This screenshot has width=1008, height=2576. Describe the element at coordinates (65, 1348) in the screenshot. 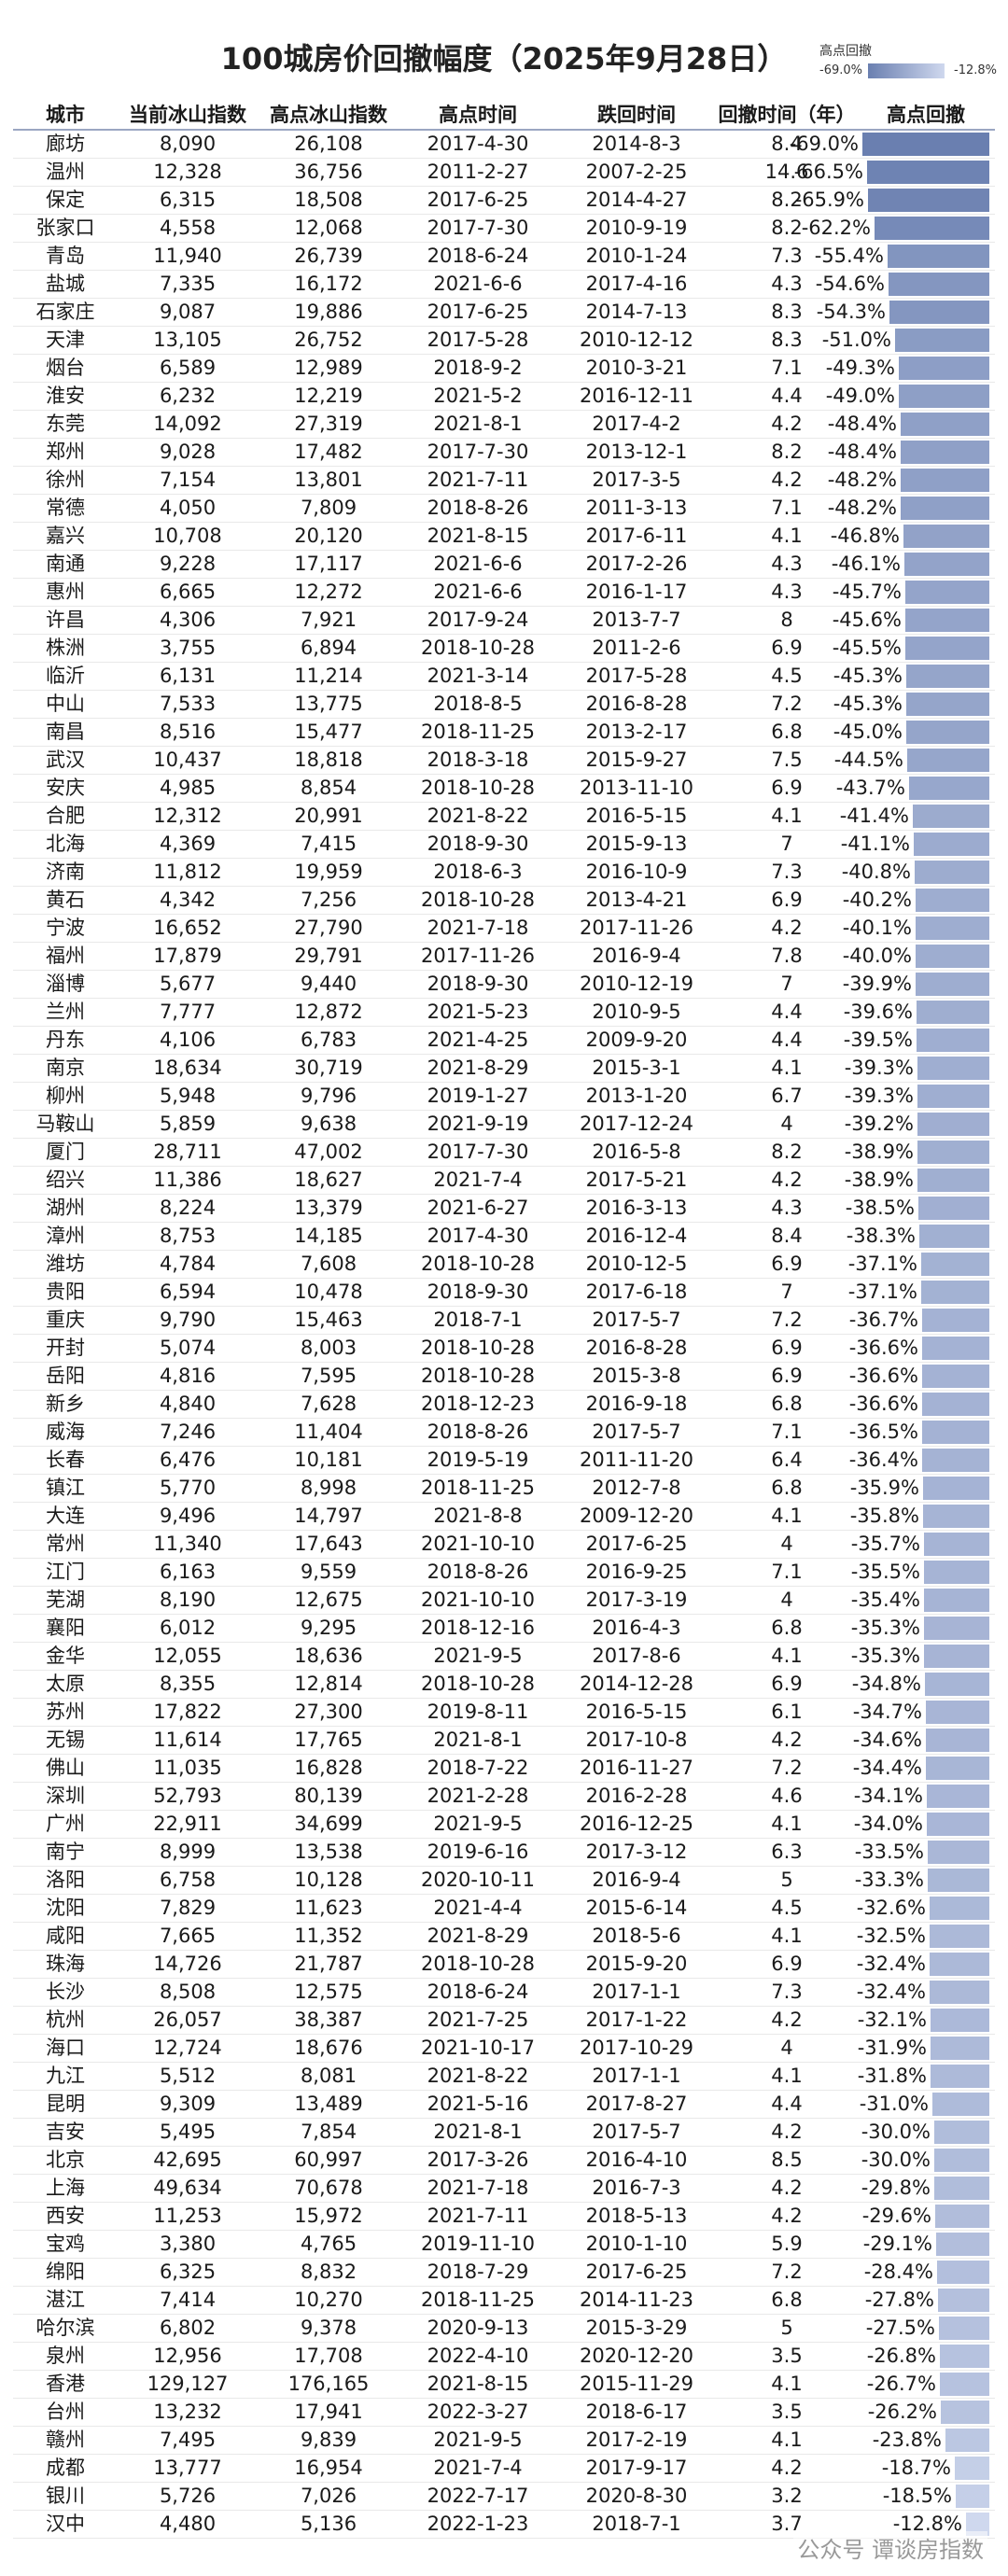

I see `cell-city: 开封` at that location.